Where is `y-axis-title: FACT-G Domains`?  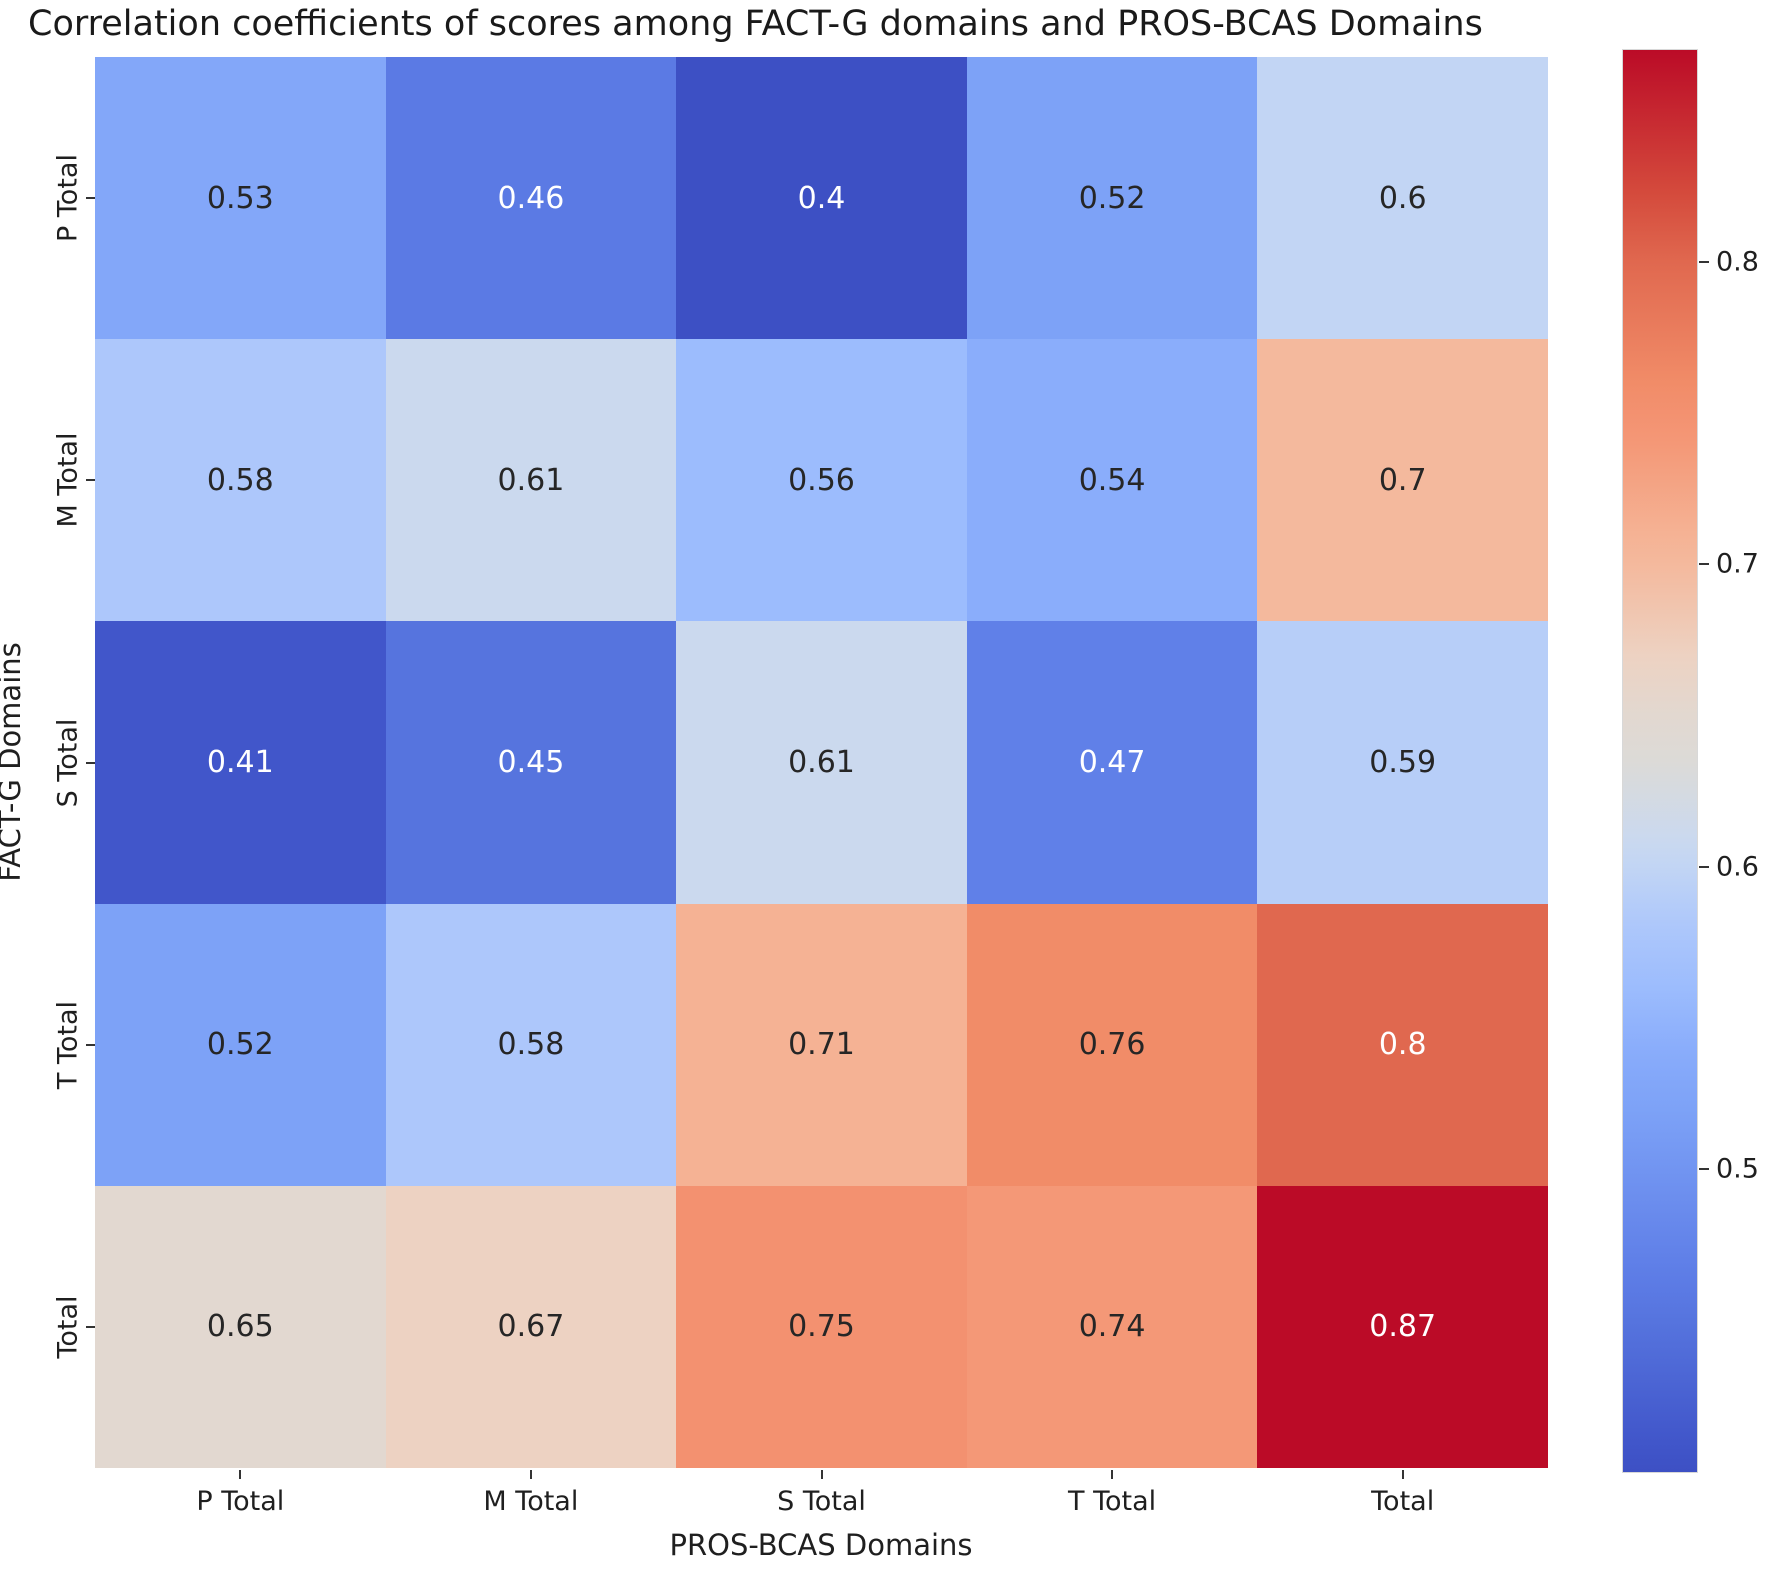 y-axis-title: FACT-G Domains is located at coordinates (13, 762).